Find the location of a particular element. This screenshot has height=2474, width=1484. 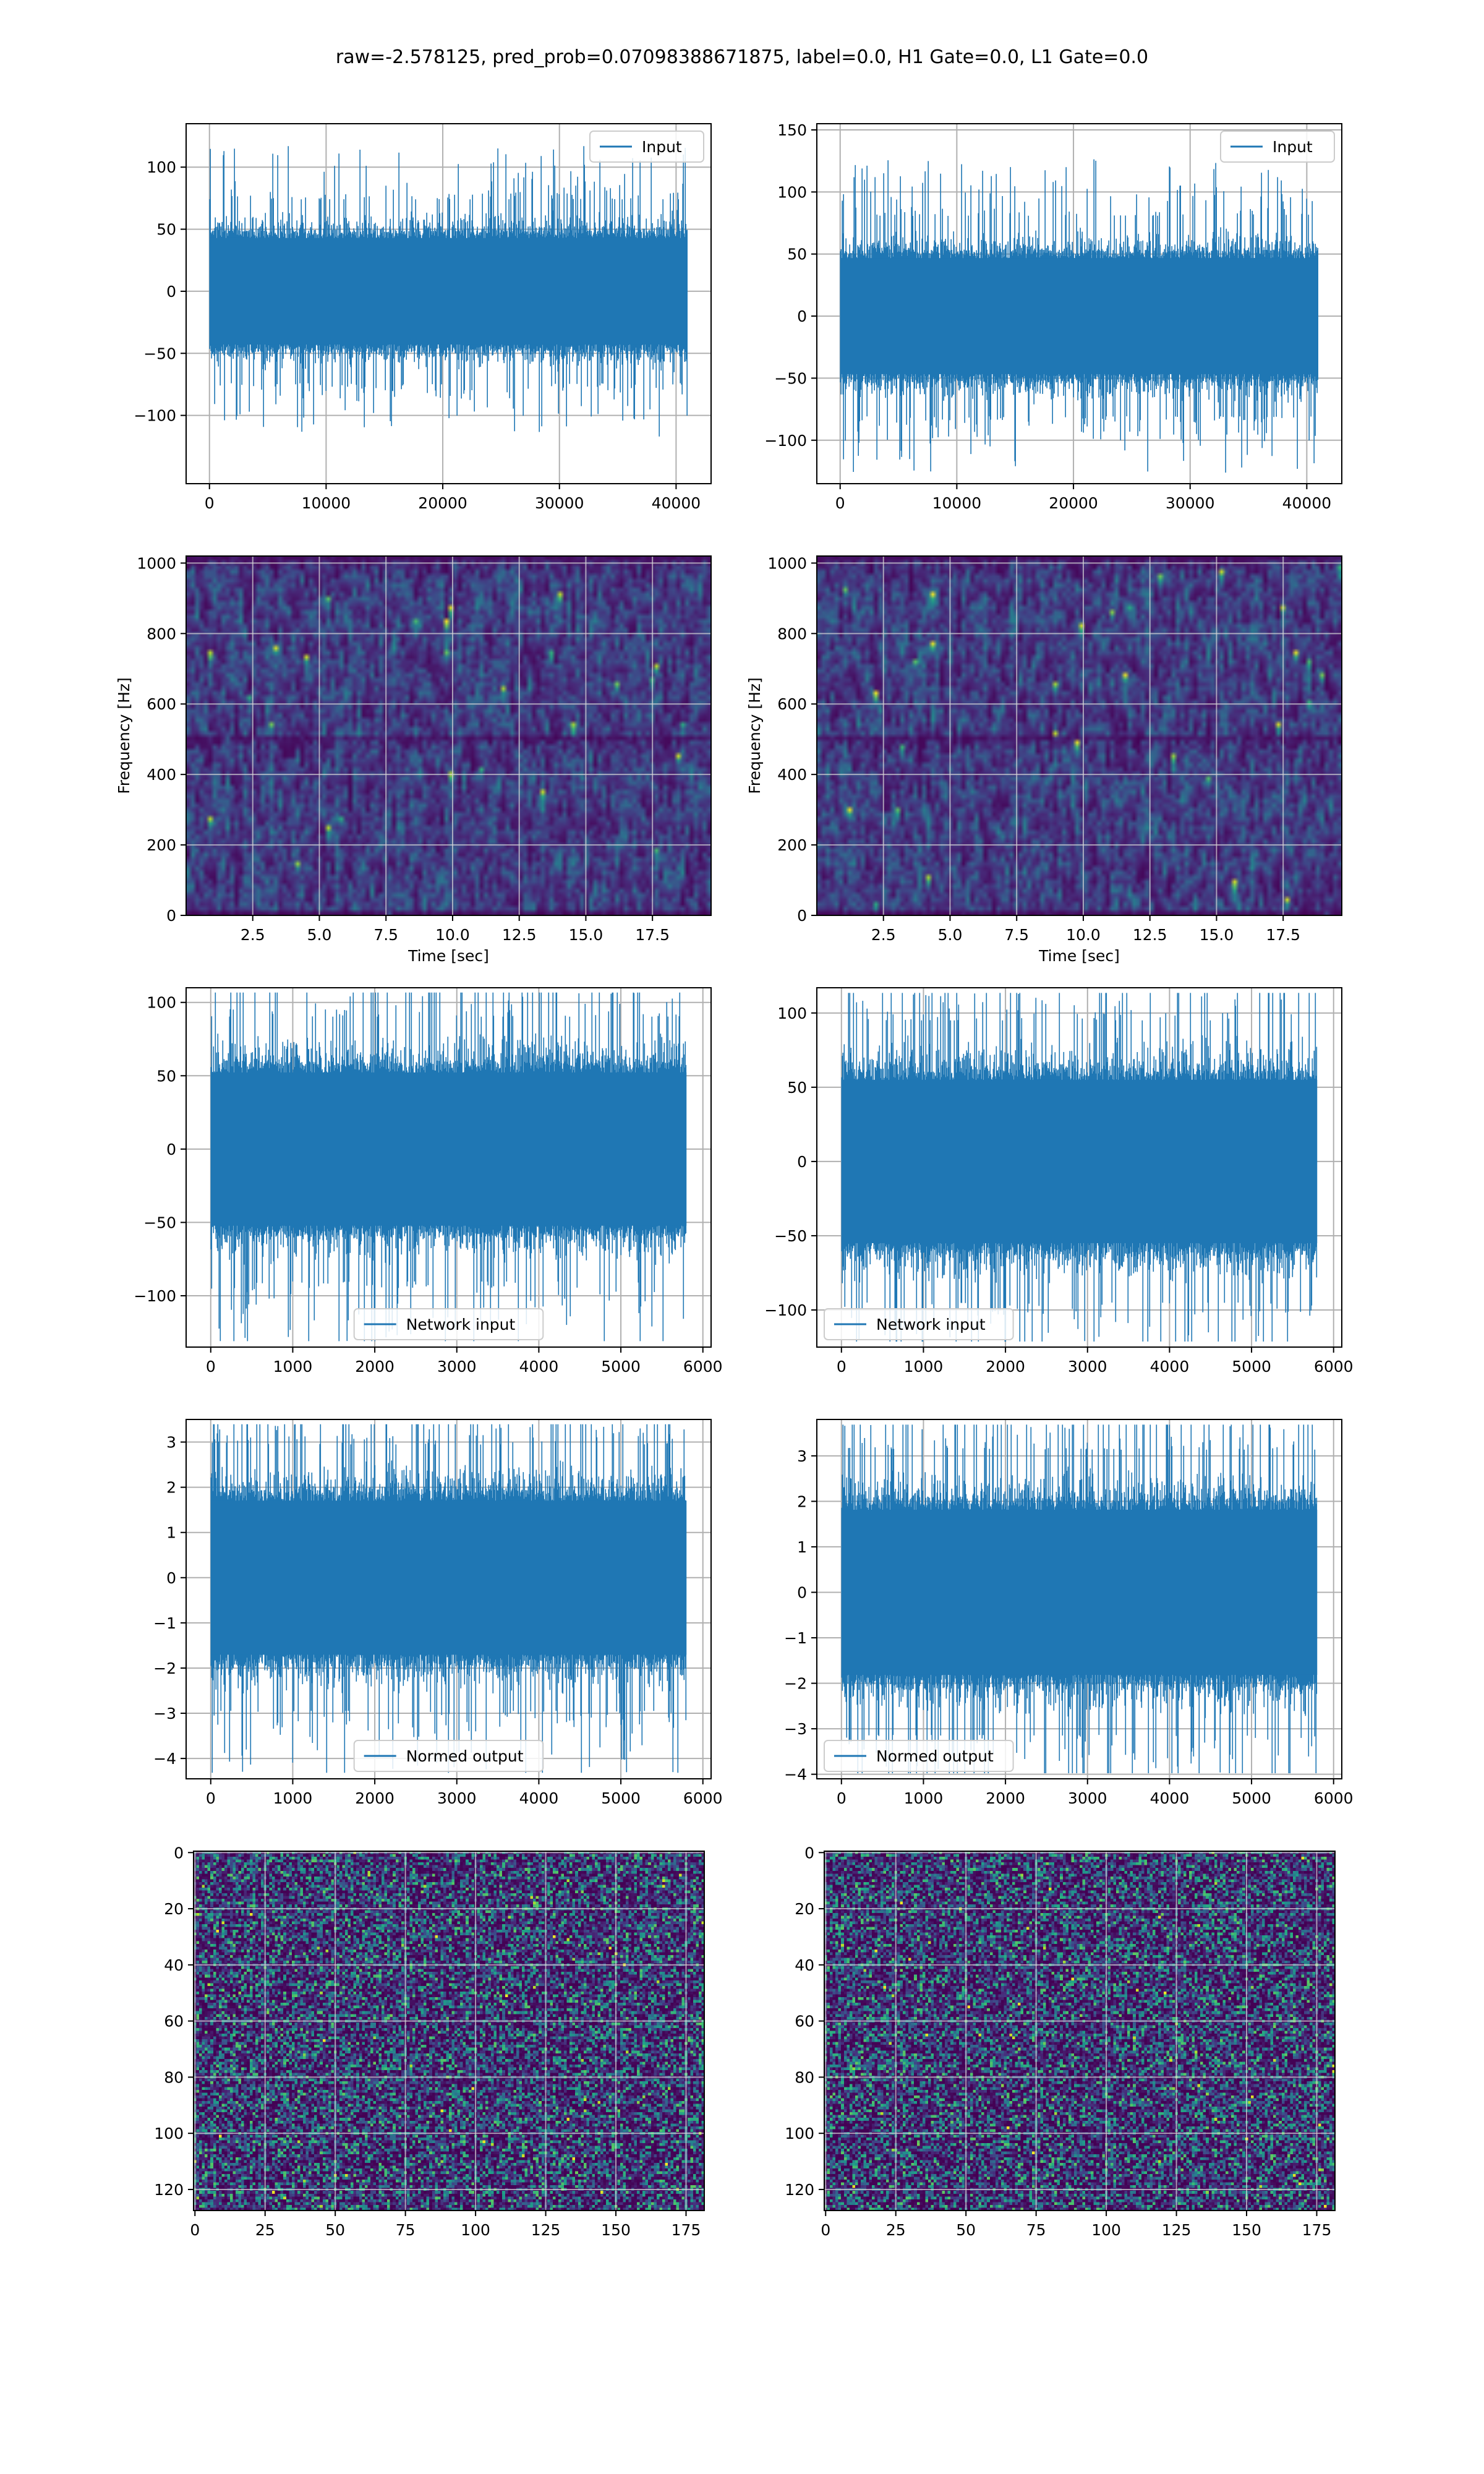

matrix-h1-ytick-label-2: 40 is located at coordinates (174, 1965).